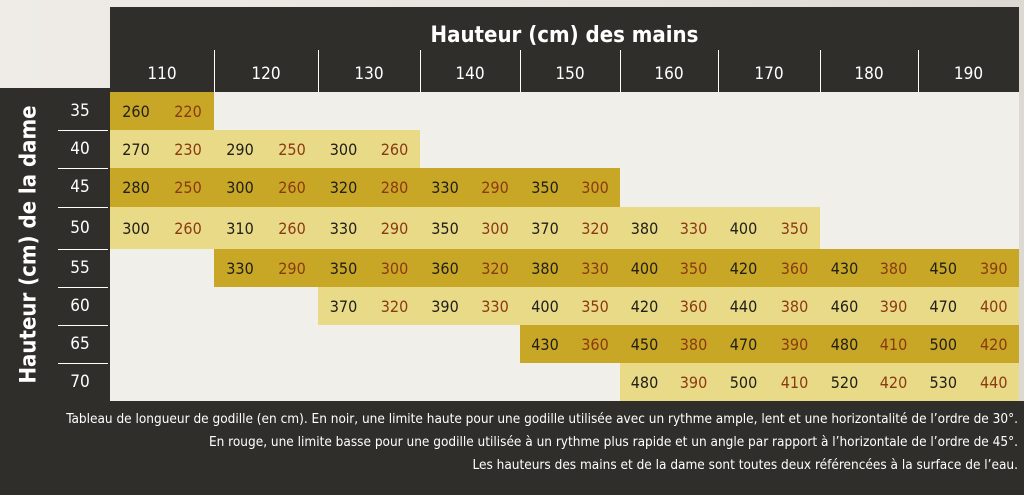 The height and width of the screenshot is (495, 1024). What do you see at coordinates (769, 306) in the screenshot?
I see `table-cell: 440 380` at bounding box center [769, 306].